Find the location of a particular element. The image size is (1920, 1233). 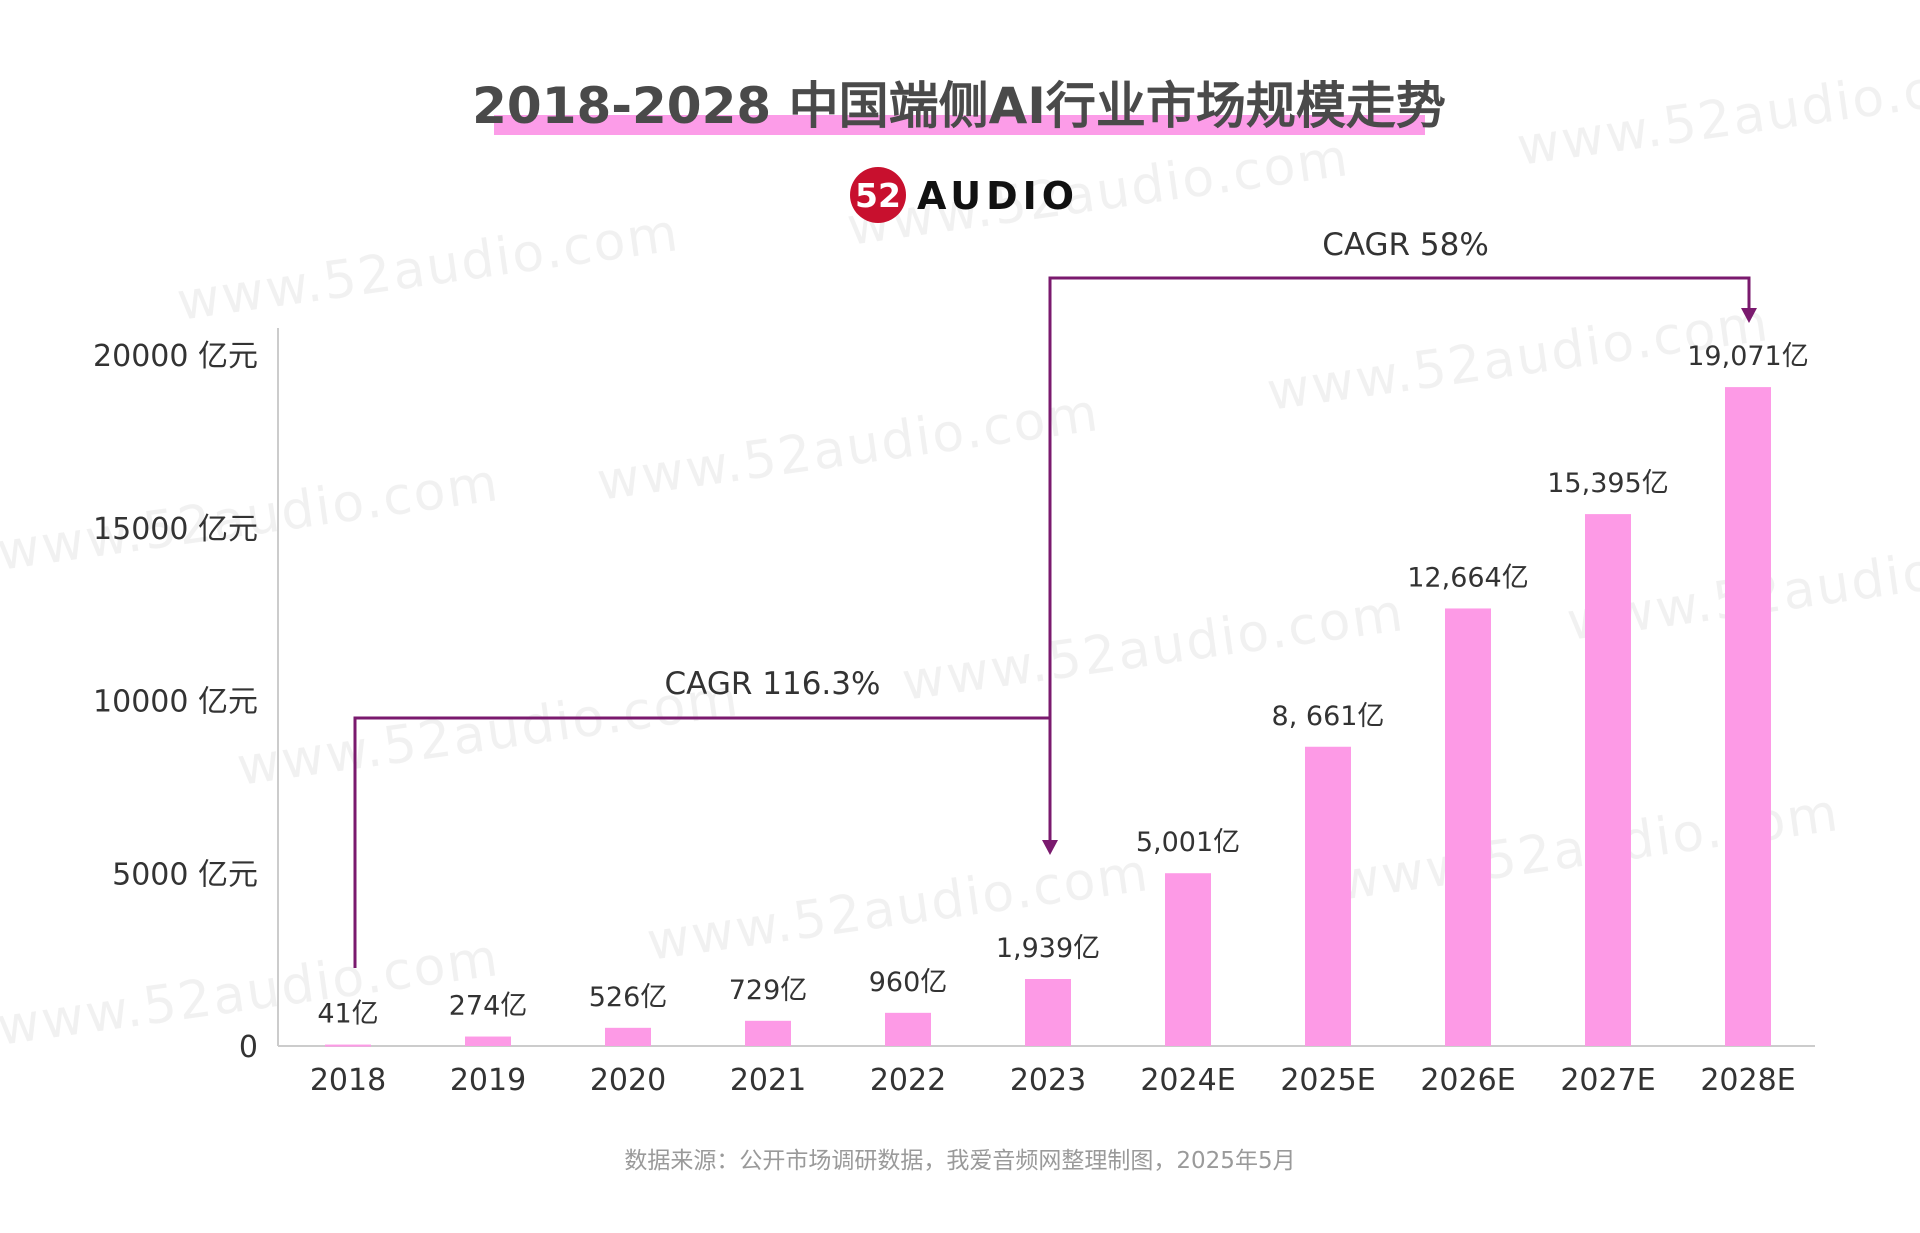

bar-2021 is located at coordinates (768, 1033).